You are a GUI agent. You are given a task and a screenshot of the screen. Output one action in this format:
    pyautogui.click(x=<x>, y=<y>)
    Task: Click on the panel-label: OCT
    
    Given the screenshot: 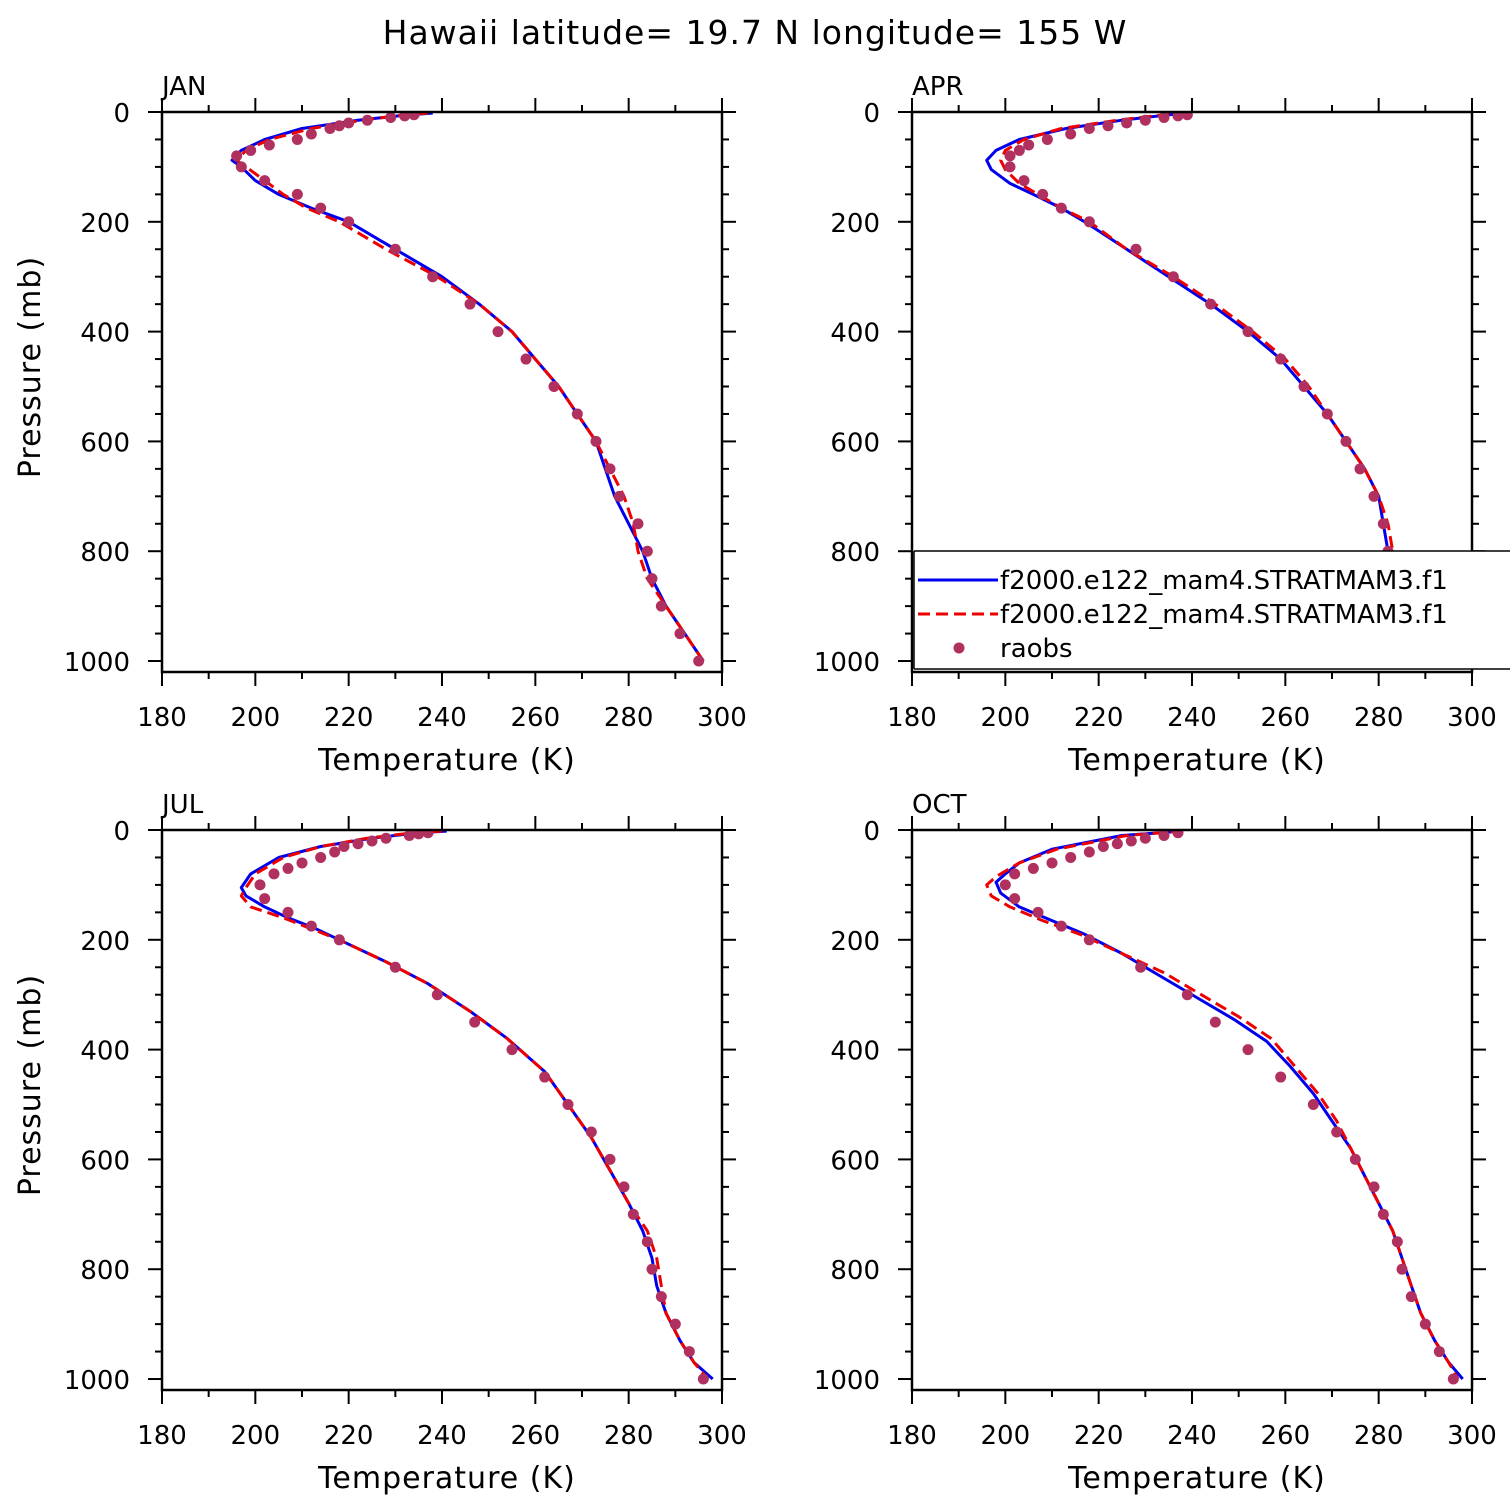 What is the action you would take?
    pyautogui.click(x=939, y=805)
    